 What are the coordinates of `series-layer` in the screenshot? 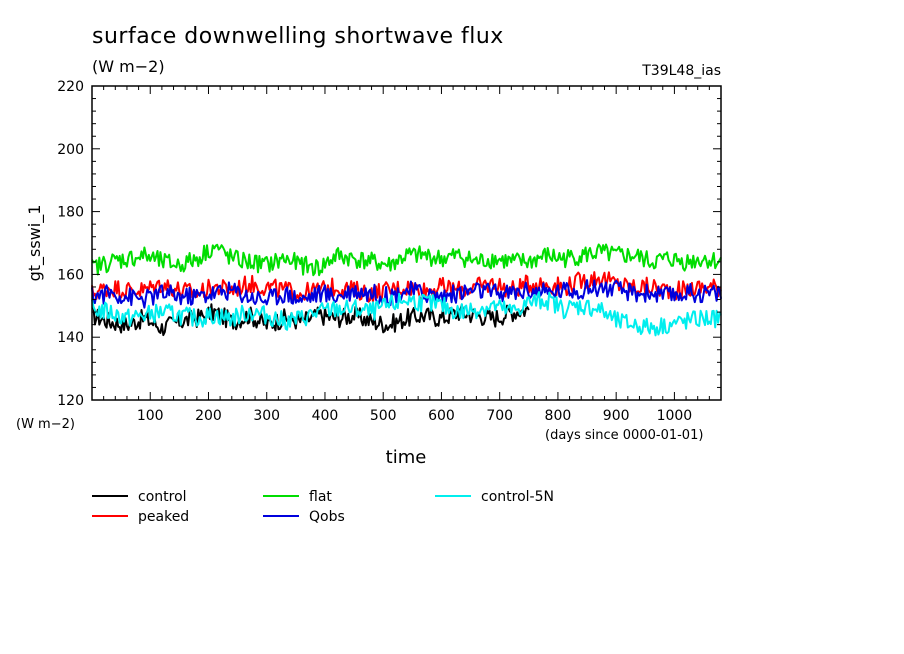 It's located at (406, 290).